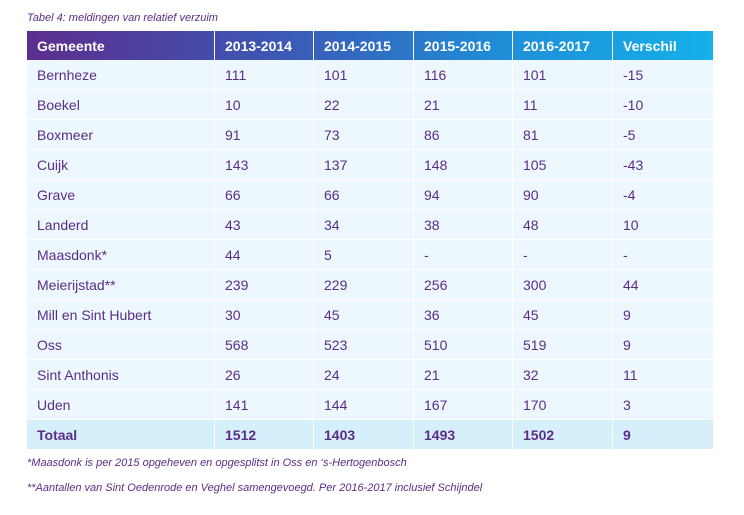  What do you see at coordinates (122, 18) in the screenshot?
I see `table-caption: Tabel 4: meldingen van relatief verzuim` at bounding box center [122, 18].